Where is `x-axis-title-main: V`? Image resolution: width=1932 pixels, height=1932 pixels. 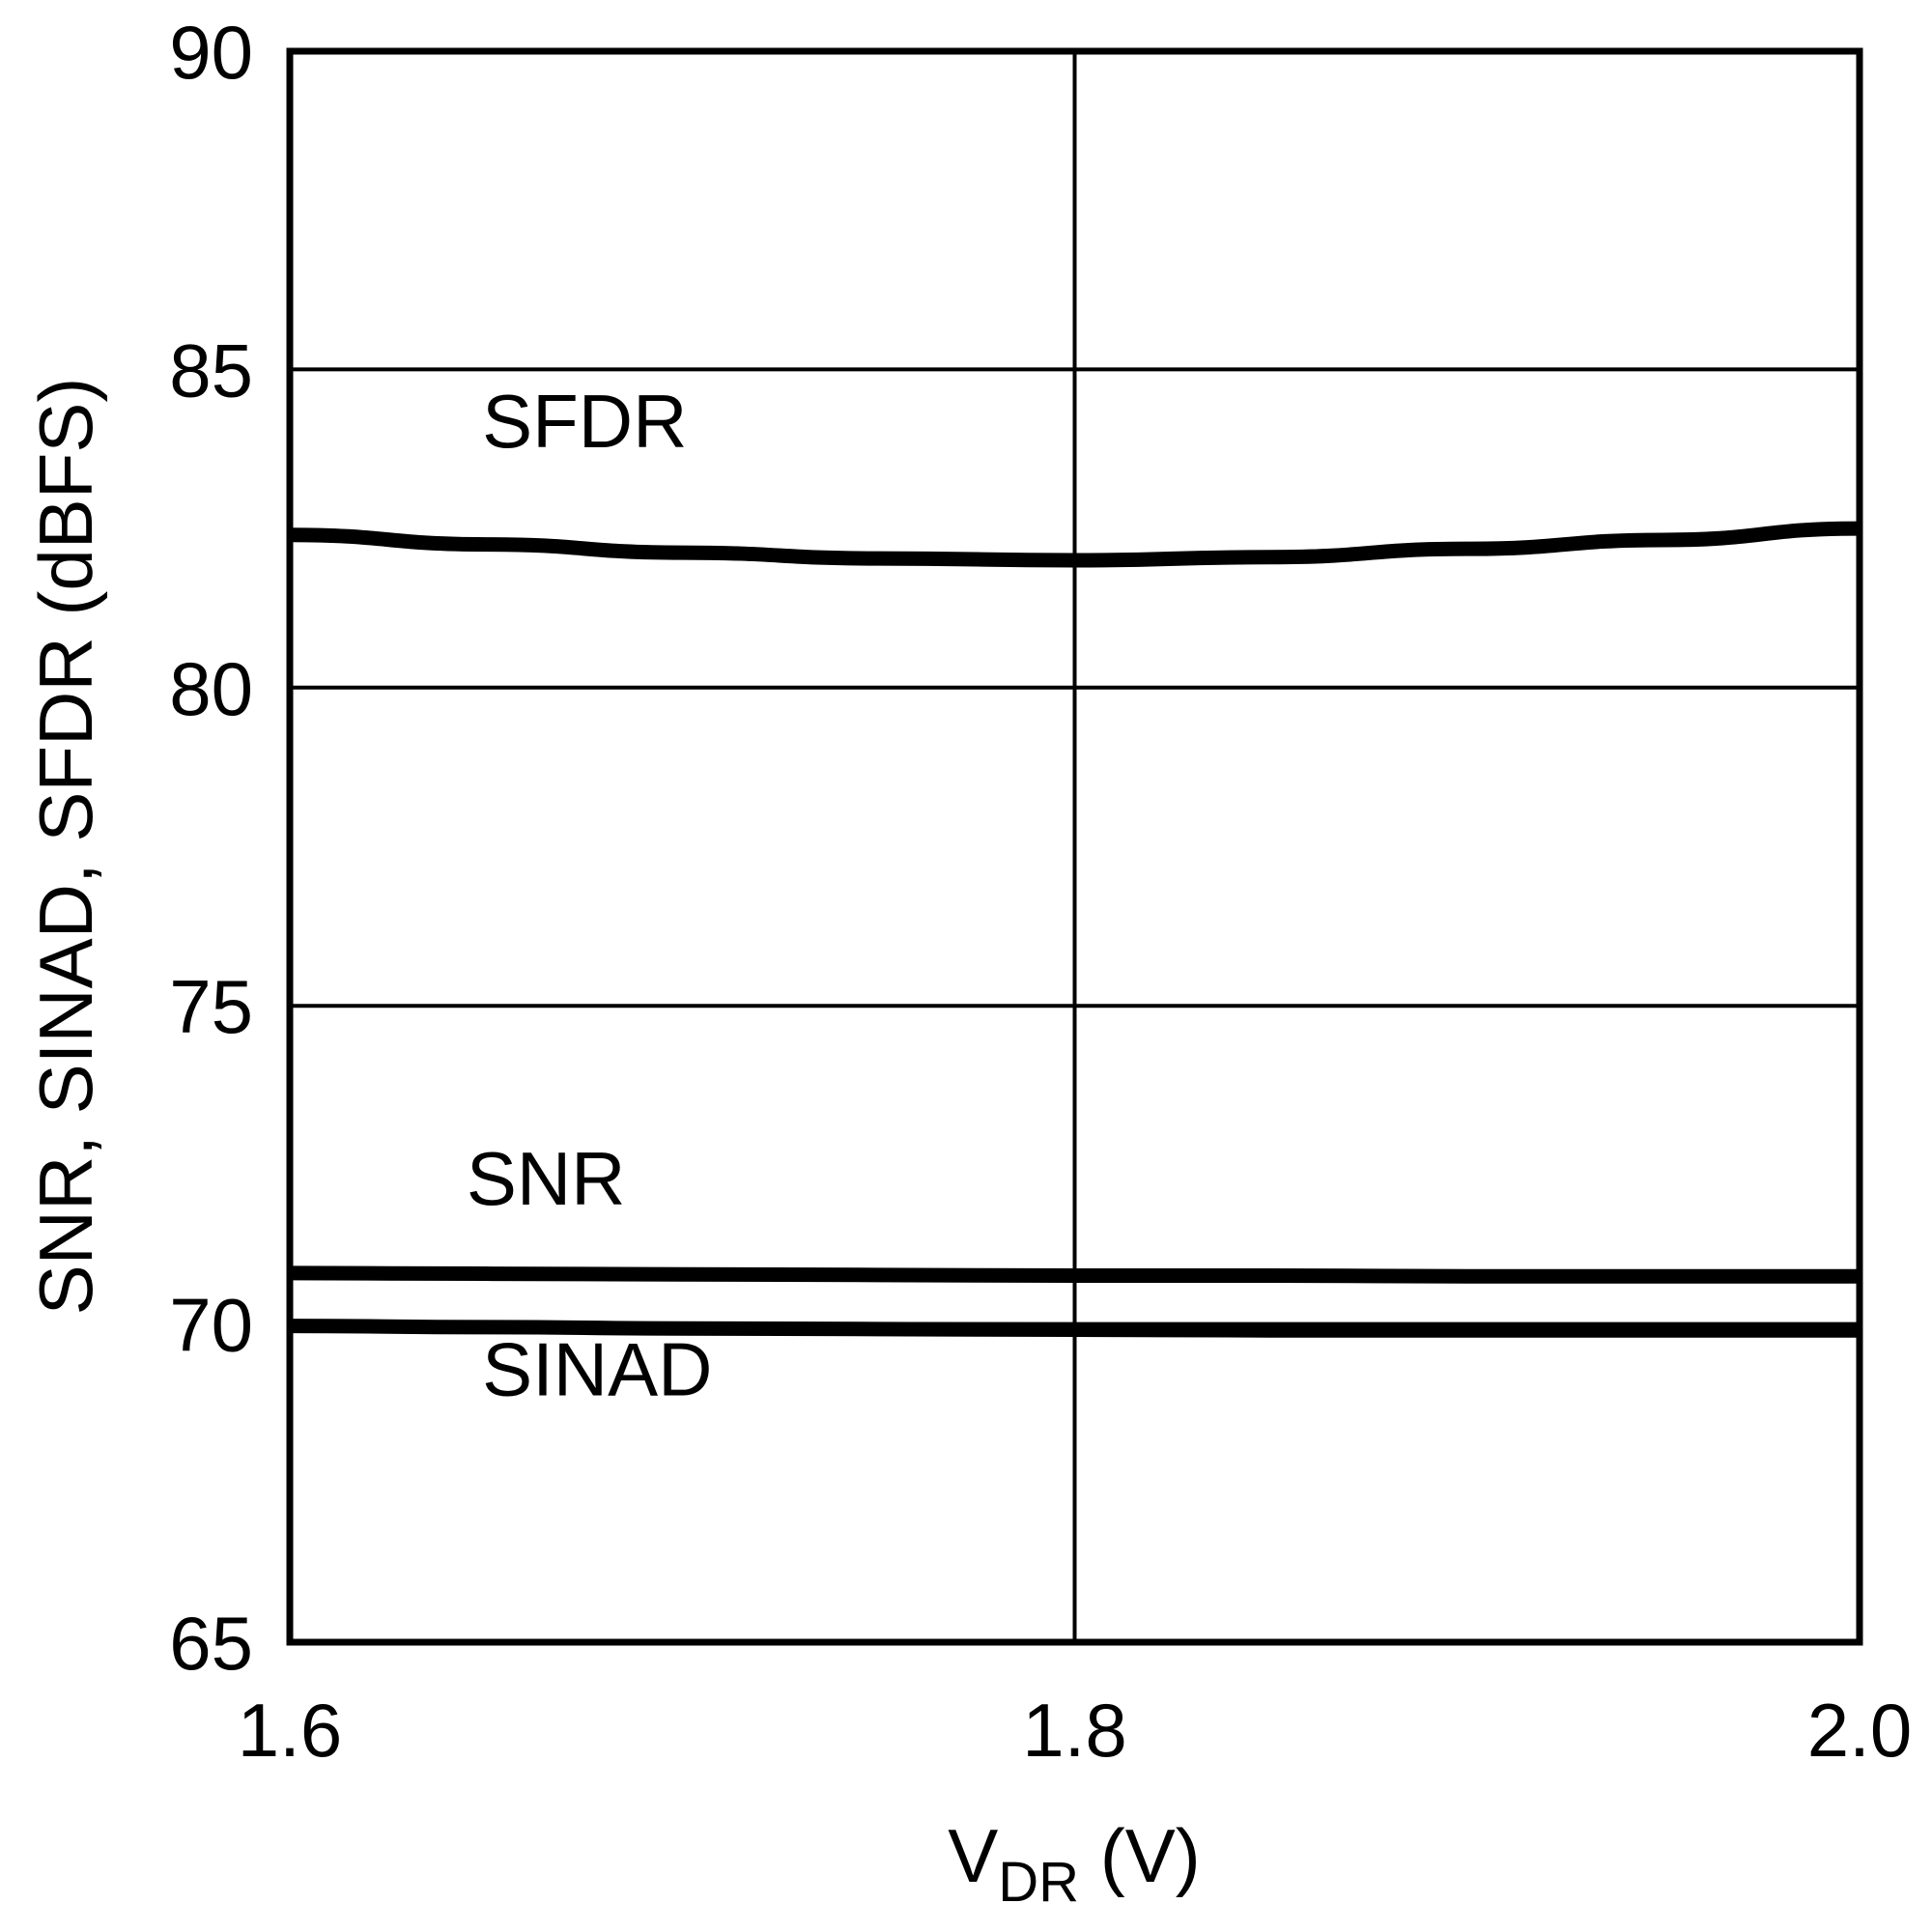
x-axis-title-main: V is located at coordinates (973, 1855).